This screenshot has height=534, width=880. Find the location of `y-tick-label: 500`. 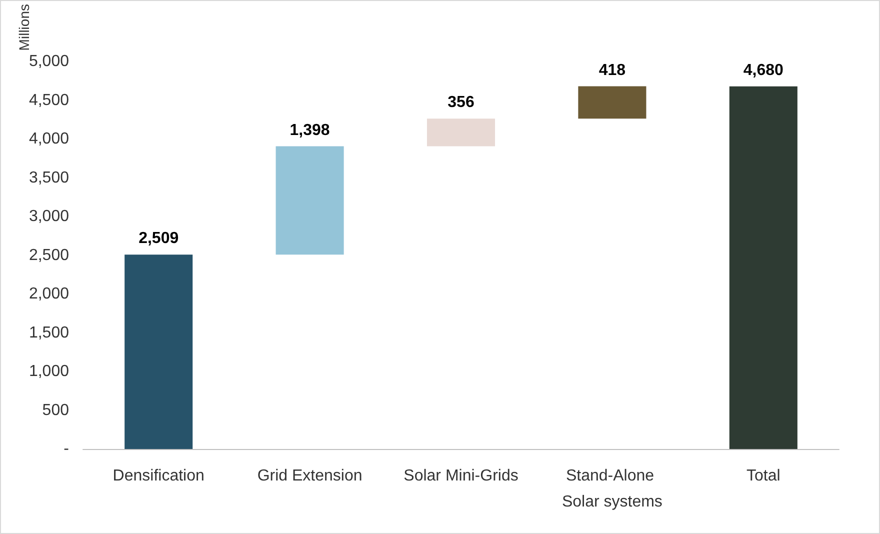

y-tick-label: 500 is located at coordinates (56, 410).